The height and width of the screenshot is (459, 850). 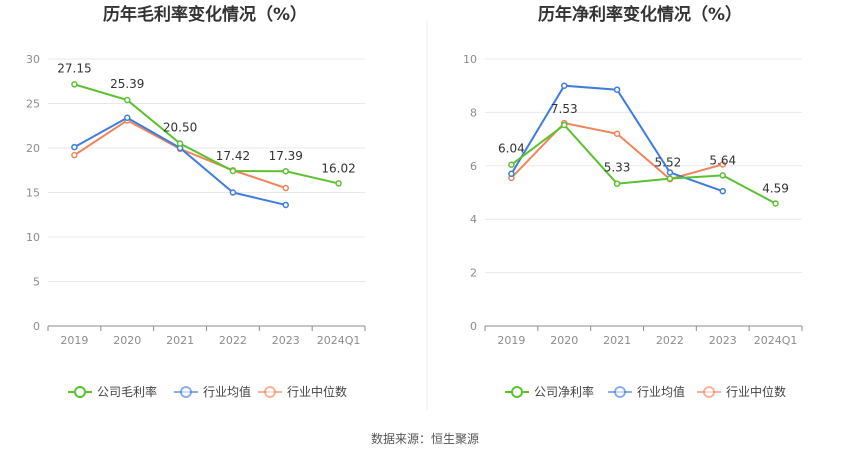 I want to click on data-label: 4.59, so click(x=775, y=188).